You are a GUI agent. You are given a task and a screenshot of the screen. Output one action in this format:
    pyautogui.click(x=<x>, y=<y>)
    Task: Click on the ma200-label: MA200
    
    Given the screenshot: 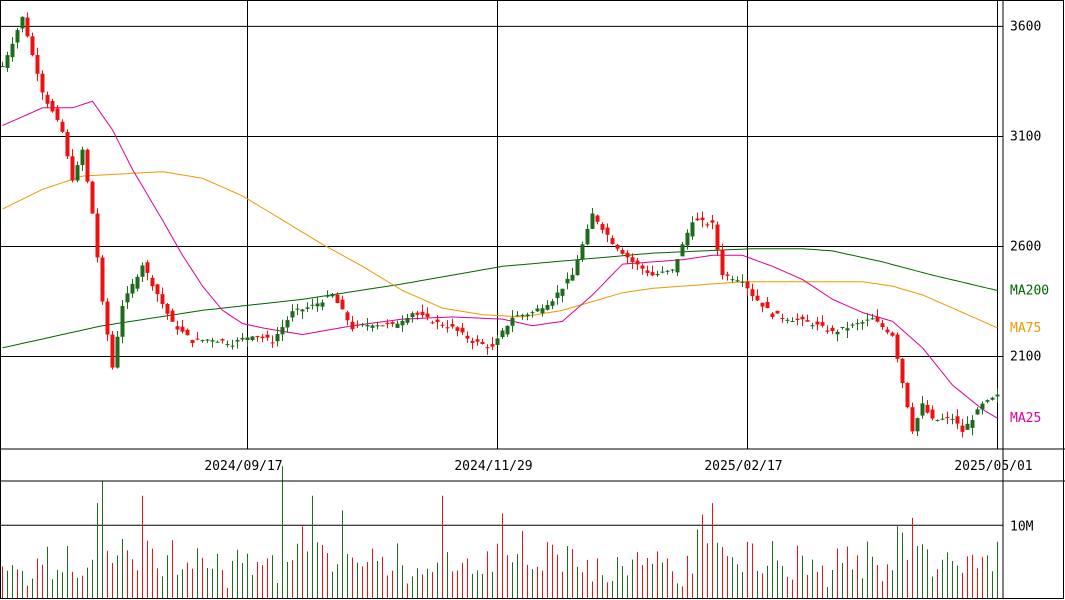 What is the action you would take?
    pyautogui.click(x=1029, y=291)
    